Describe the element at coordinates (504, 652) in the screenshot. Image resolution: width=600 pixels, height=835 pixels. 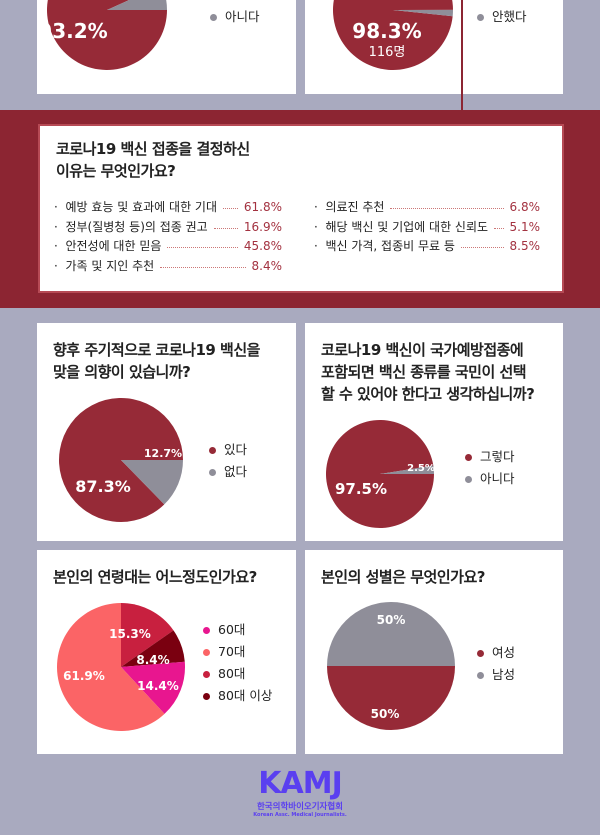
I see `legend-label: 여성` at that location.